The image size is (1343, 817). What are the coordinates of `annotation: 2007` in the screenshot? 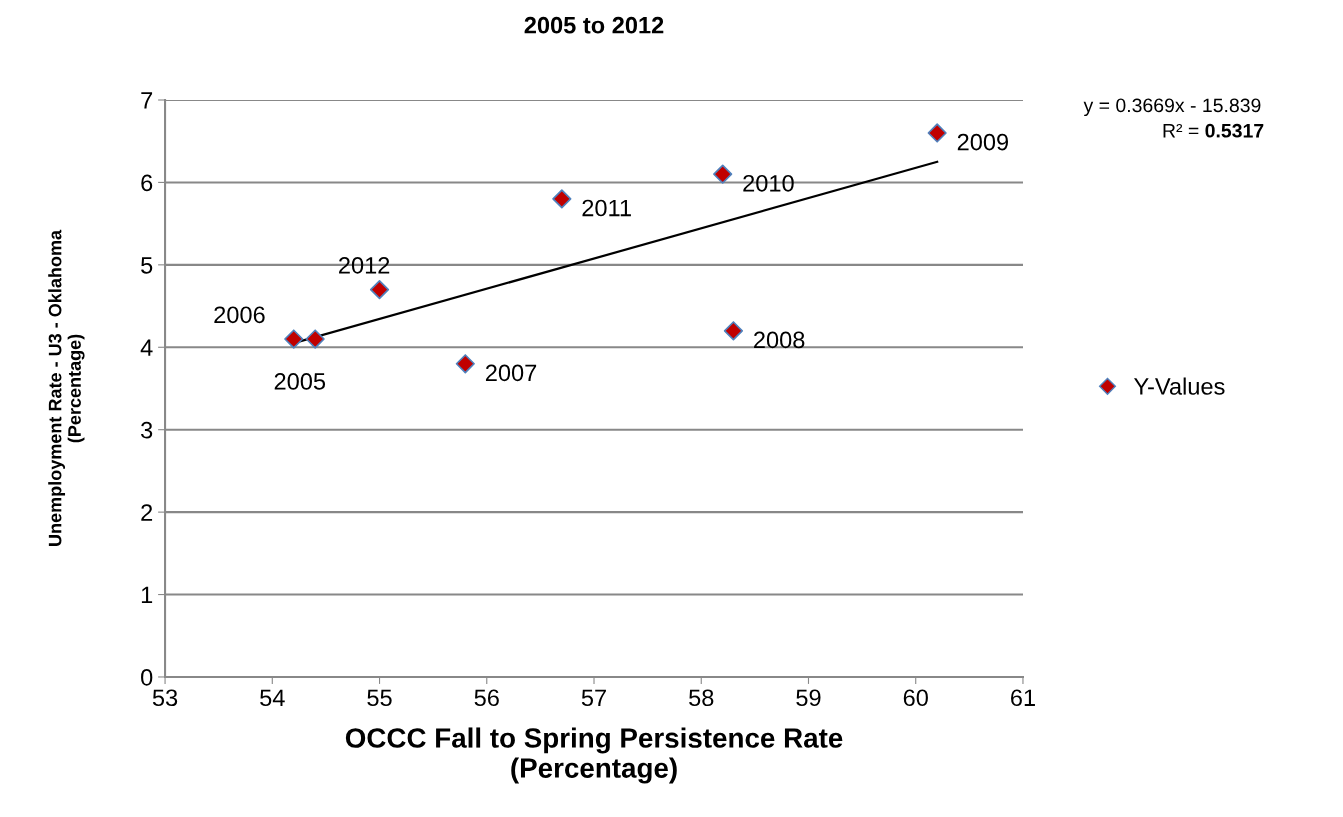 It's located at (511, 373).